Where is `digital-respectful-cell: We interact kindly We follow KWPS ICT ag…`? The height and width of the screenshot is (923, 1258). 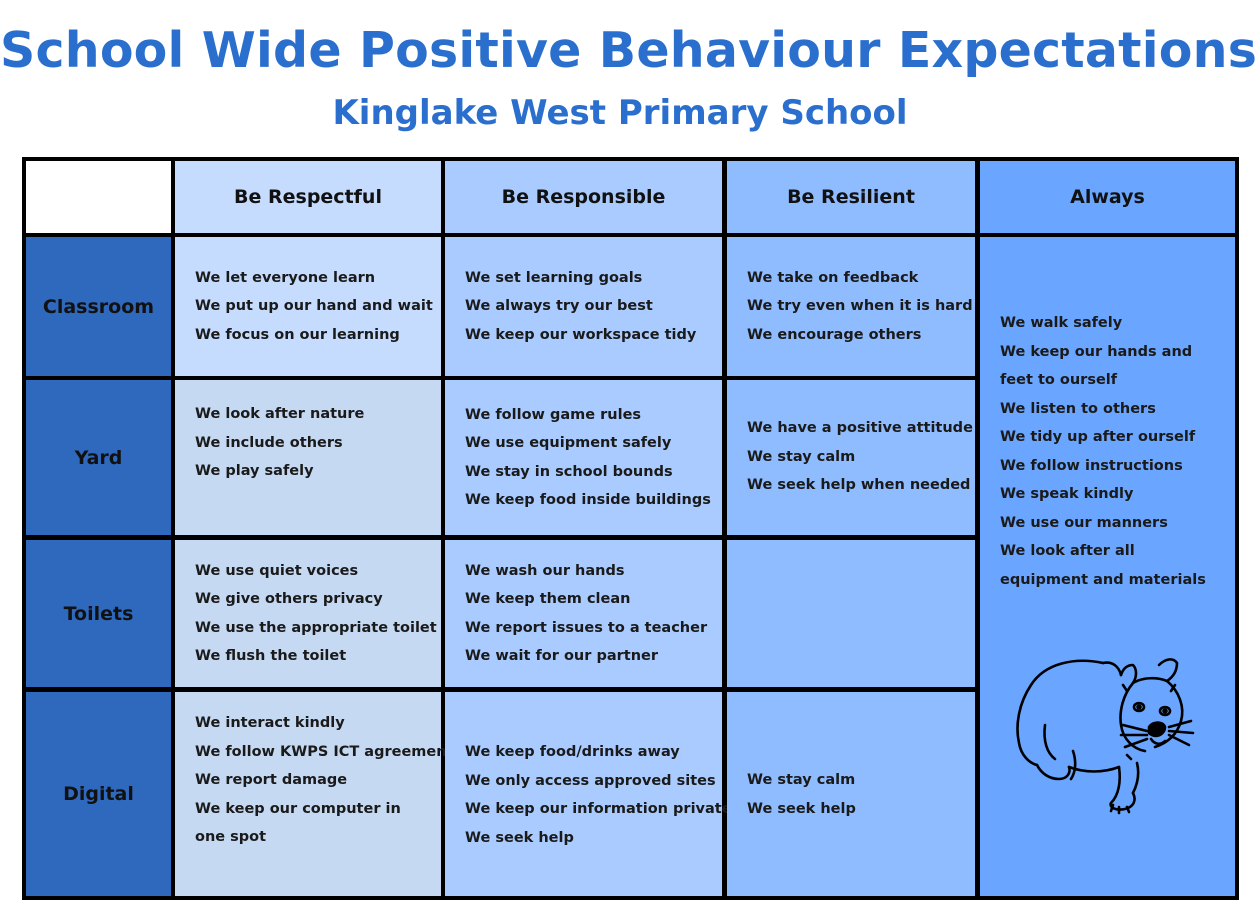
digital-respectful-cell: We interact kindly We follow KWPS ICT ag… is located at coordinates (314, 794).